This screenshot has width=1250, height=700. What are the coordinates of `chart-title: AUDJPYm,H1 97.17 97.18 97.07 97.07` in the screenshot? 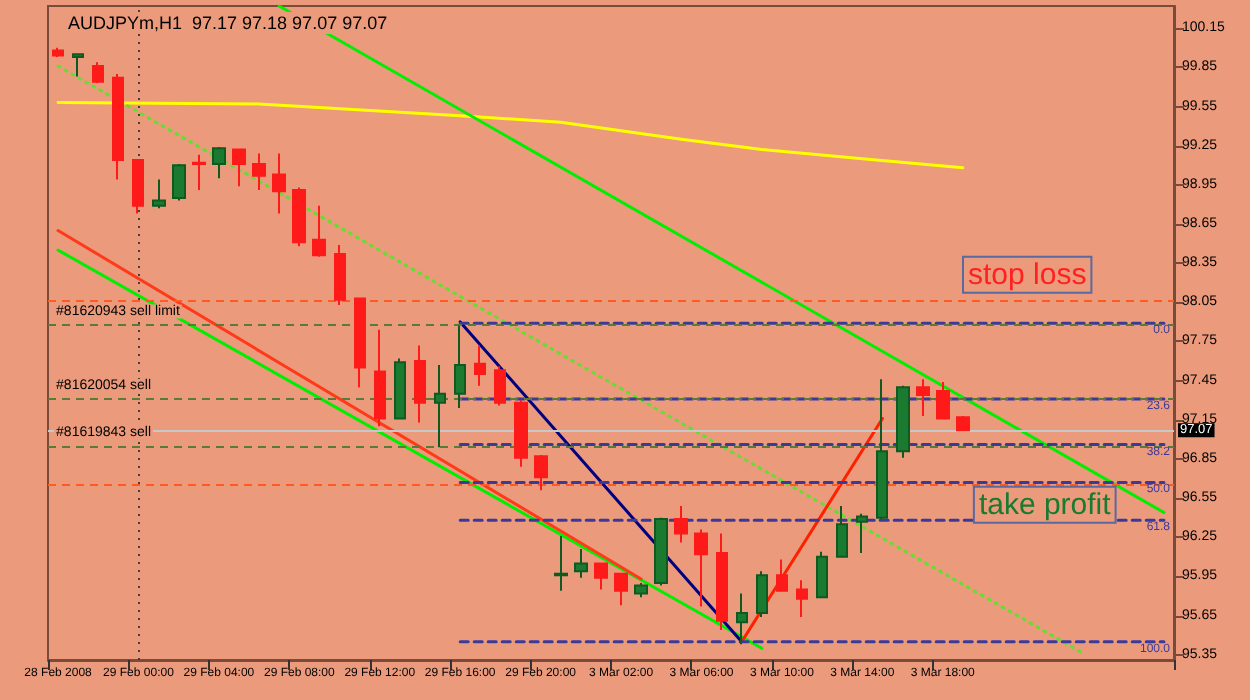 It's located at (228, 23).